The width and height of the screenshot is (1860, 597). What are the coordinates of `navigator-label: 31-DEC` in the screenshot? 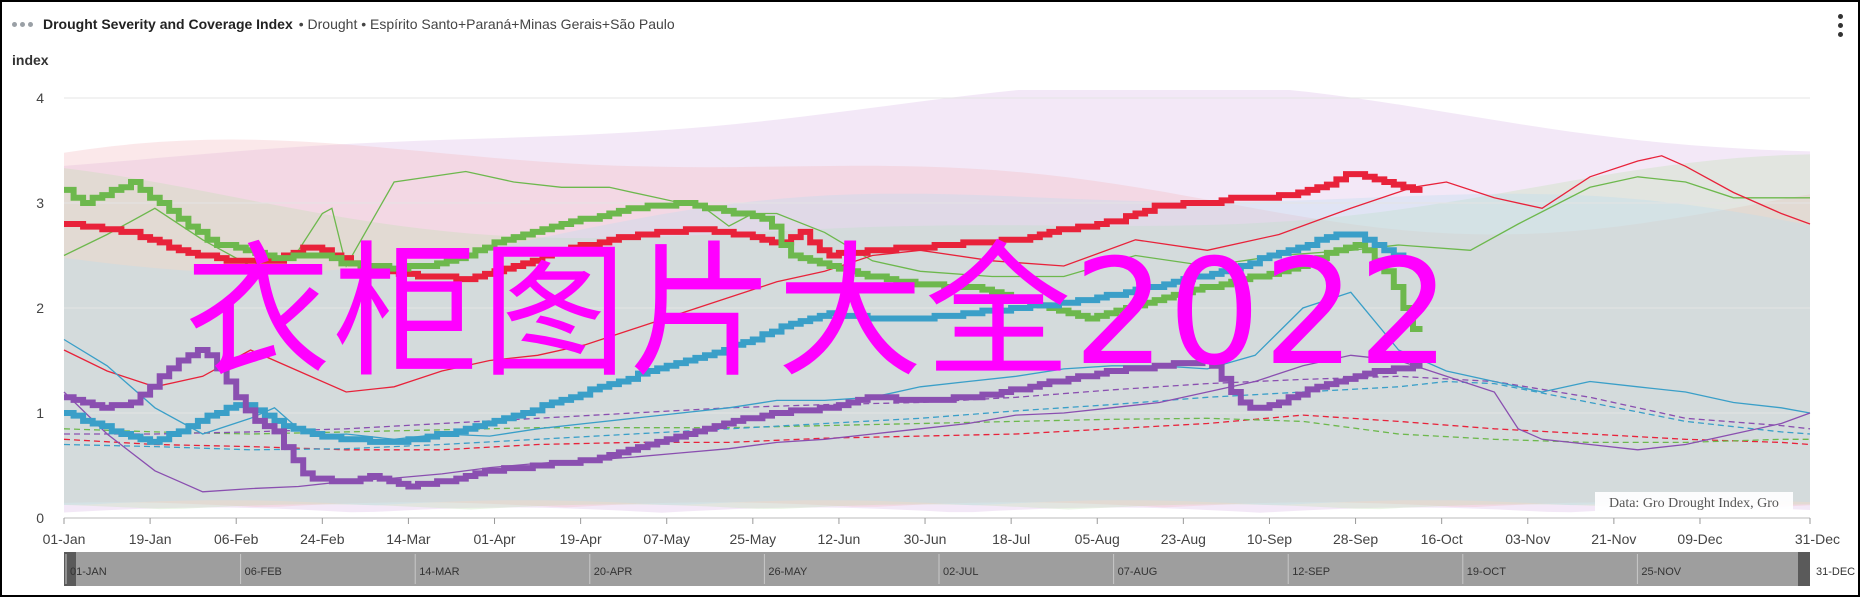 It's located at (1835, 572).